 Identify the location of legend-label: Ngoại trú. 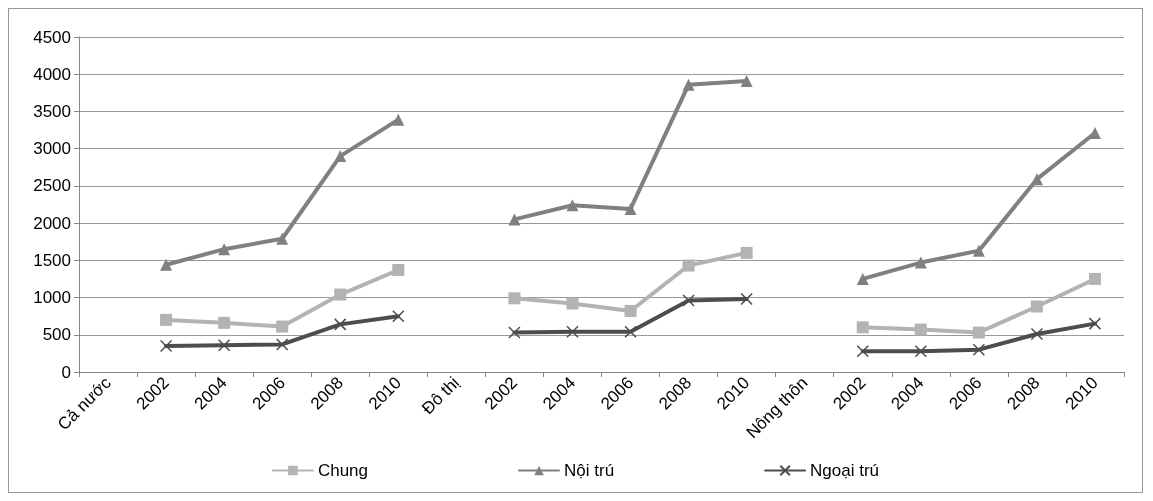
(845, 470).